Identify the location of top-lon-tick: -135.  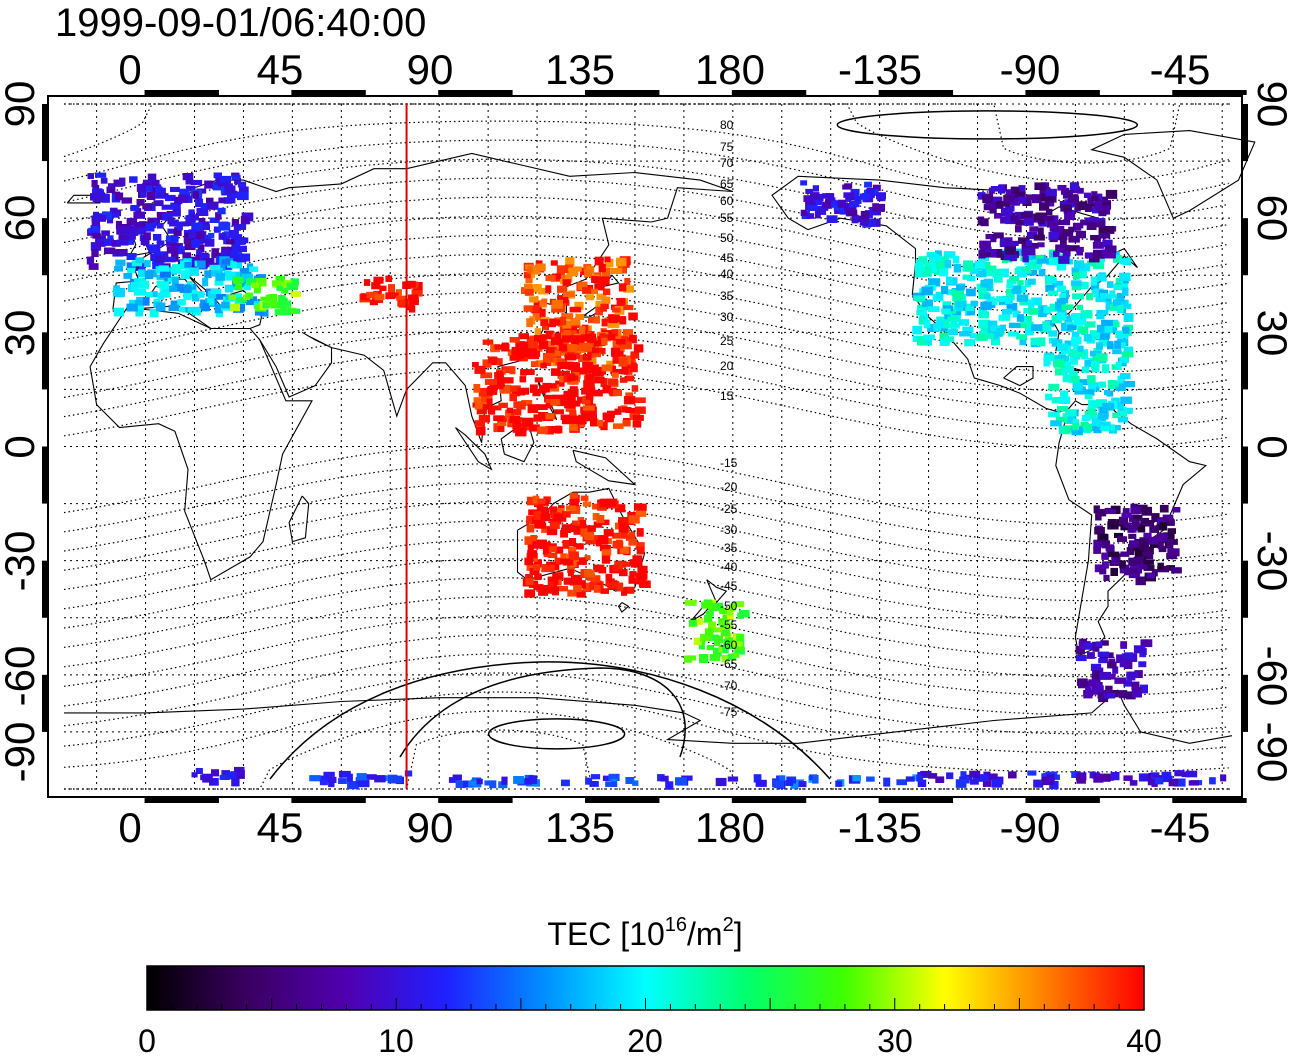
(880, 69).